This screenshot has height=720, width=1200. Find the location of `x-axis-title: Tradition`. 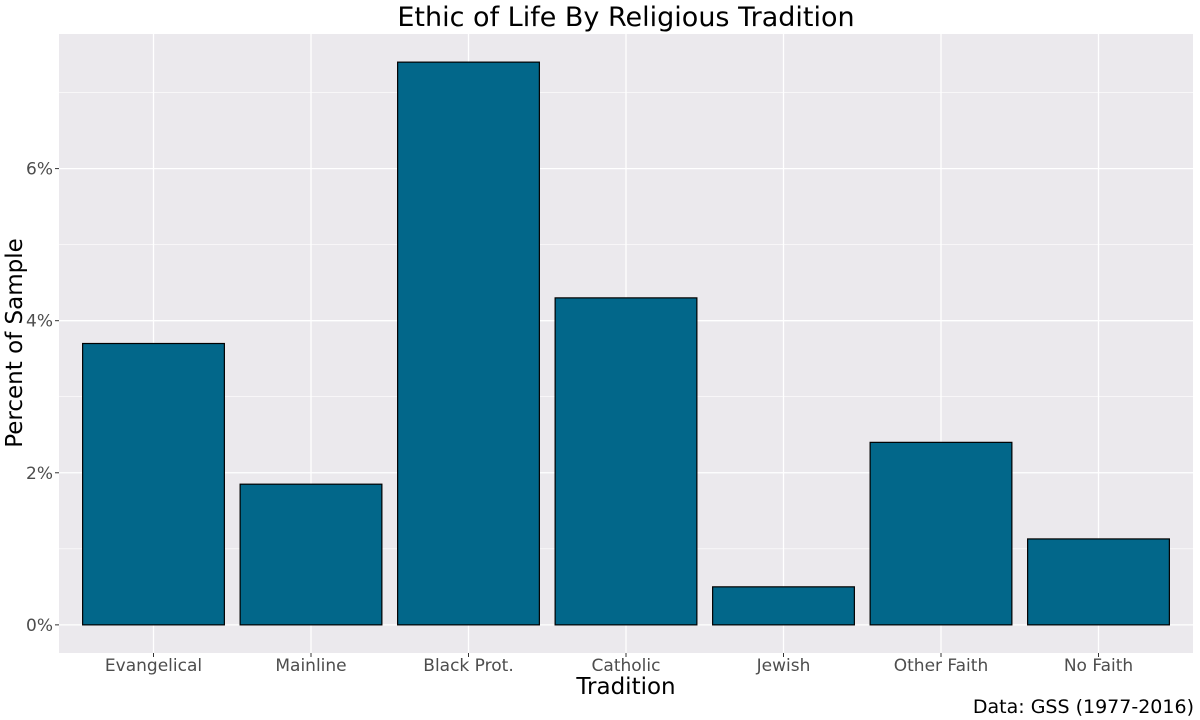

x-axis-title: Tradition is located at coordinates (625, 687).